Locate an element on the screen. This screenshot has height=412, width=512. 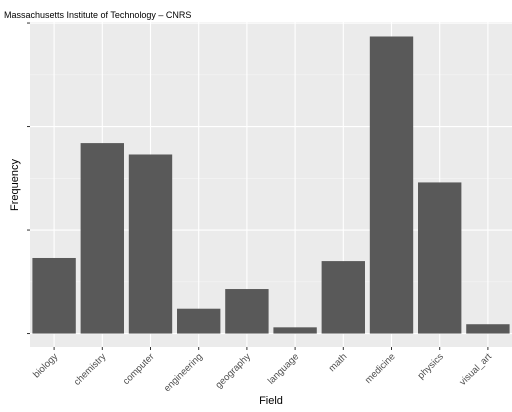
bar-physics is located at coordinates (440, 258).